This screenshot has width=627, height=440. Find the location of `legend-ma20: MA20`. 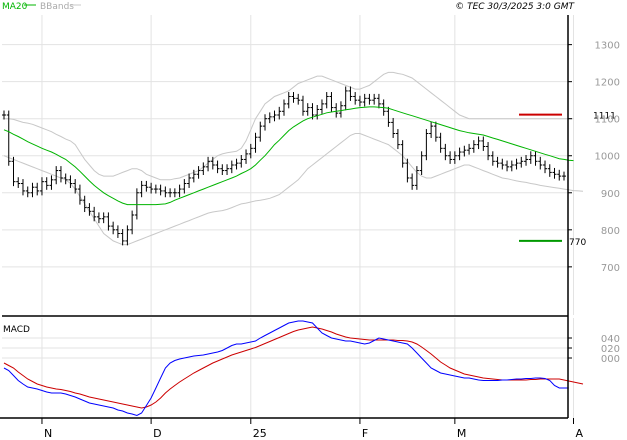

legend-ma20: MA20 is located at coordinates (15, 7).